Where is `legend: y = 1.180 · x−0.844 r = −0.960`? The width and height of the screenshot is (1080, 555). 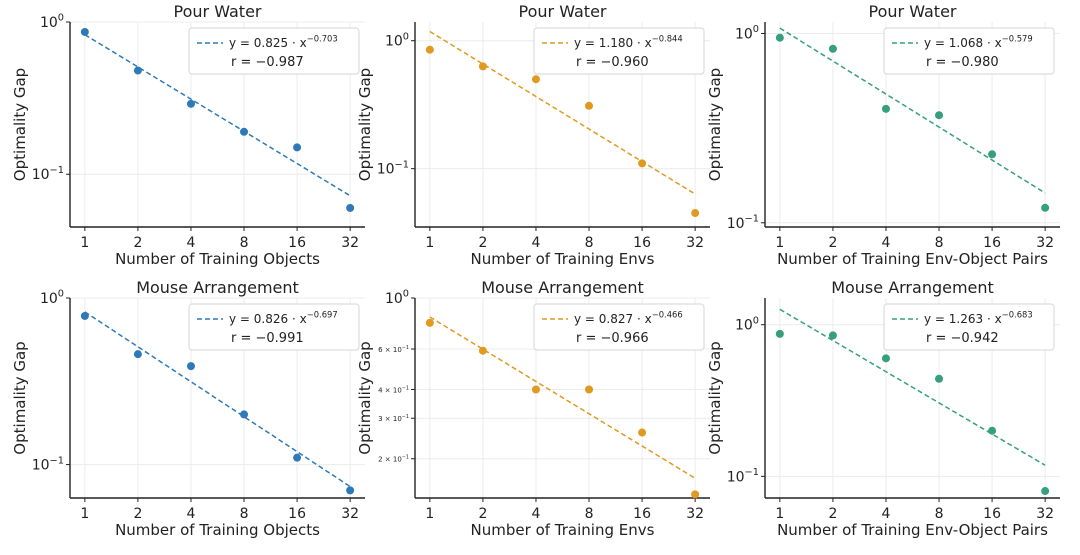 legend: y = 1.180 · x−0.844 r = −0.960 is located at coordinates (619, 51).